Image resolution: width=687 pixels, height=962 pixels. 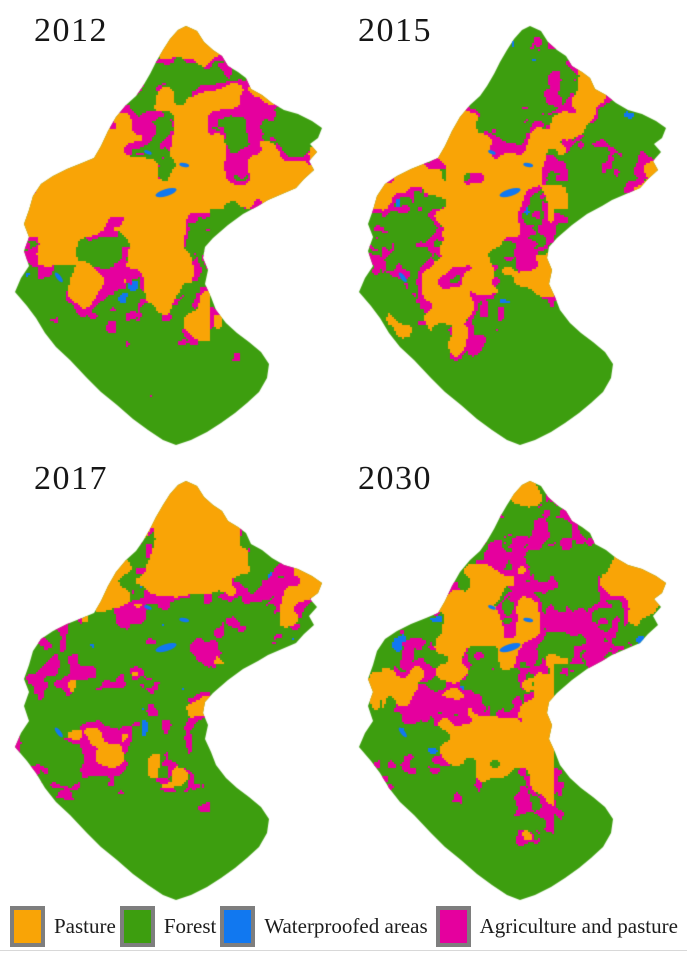 I want to click on legend-item-forest: Forest, so click(x=168, y=926).